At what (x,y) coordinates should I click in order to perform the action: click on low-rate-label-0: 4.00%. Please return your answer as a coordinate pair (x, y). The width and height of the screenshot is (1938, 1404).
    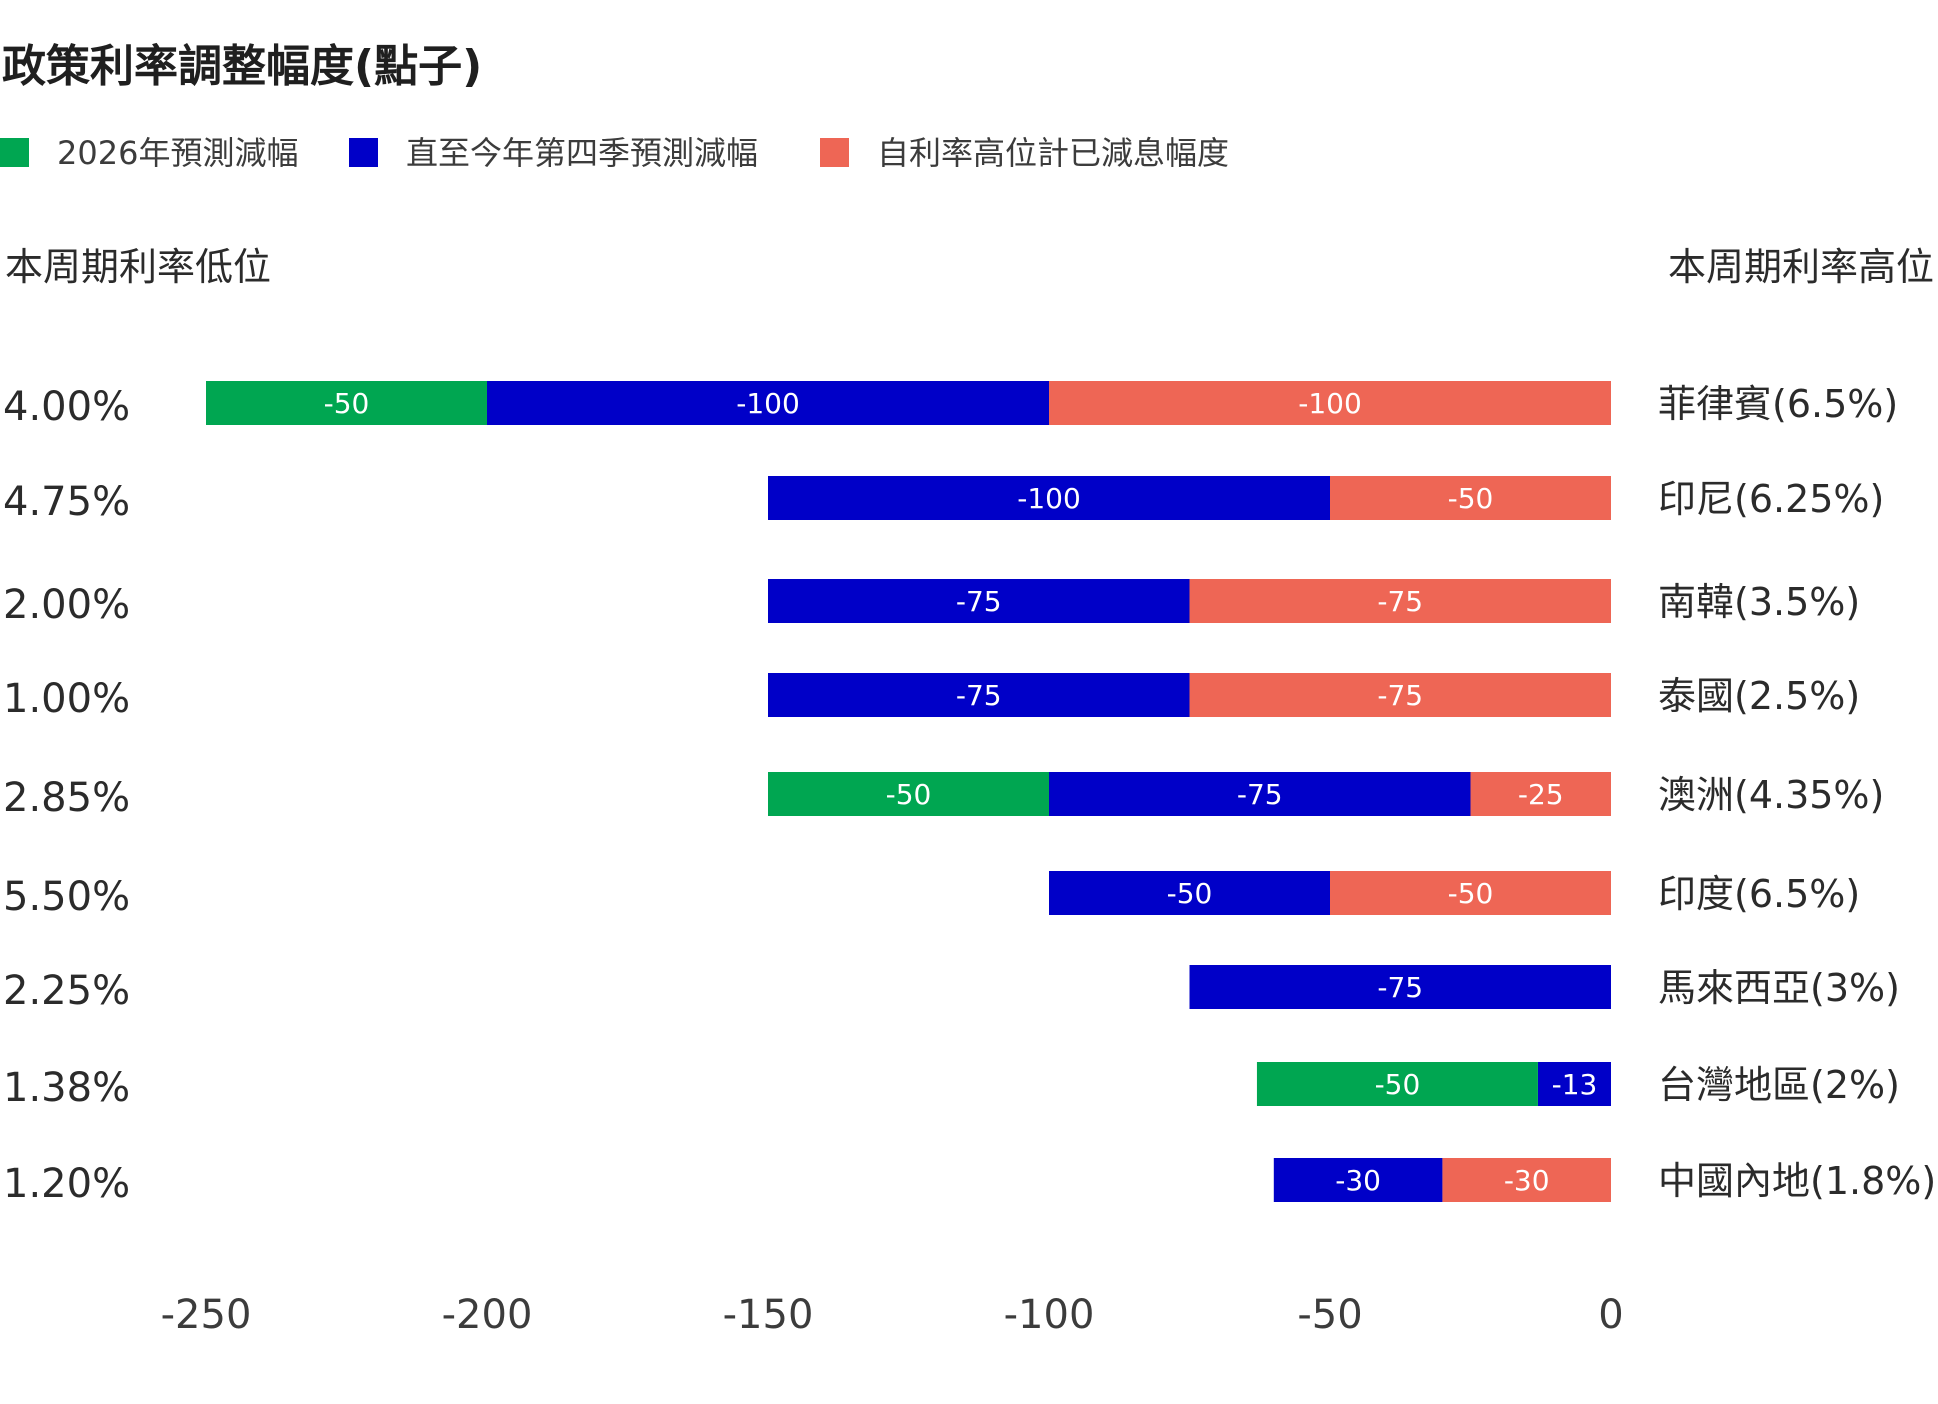
    Looking at the image, I should click on (66, 407).